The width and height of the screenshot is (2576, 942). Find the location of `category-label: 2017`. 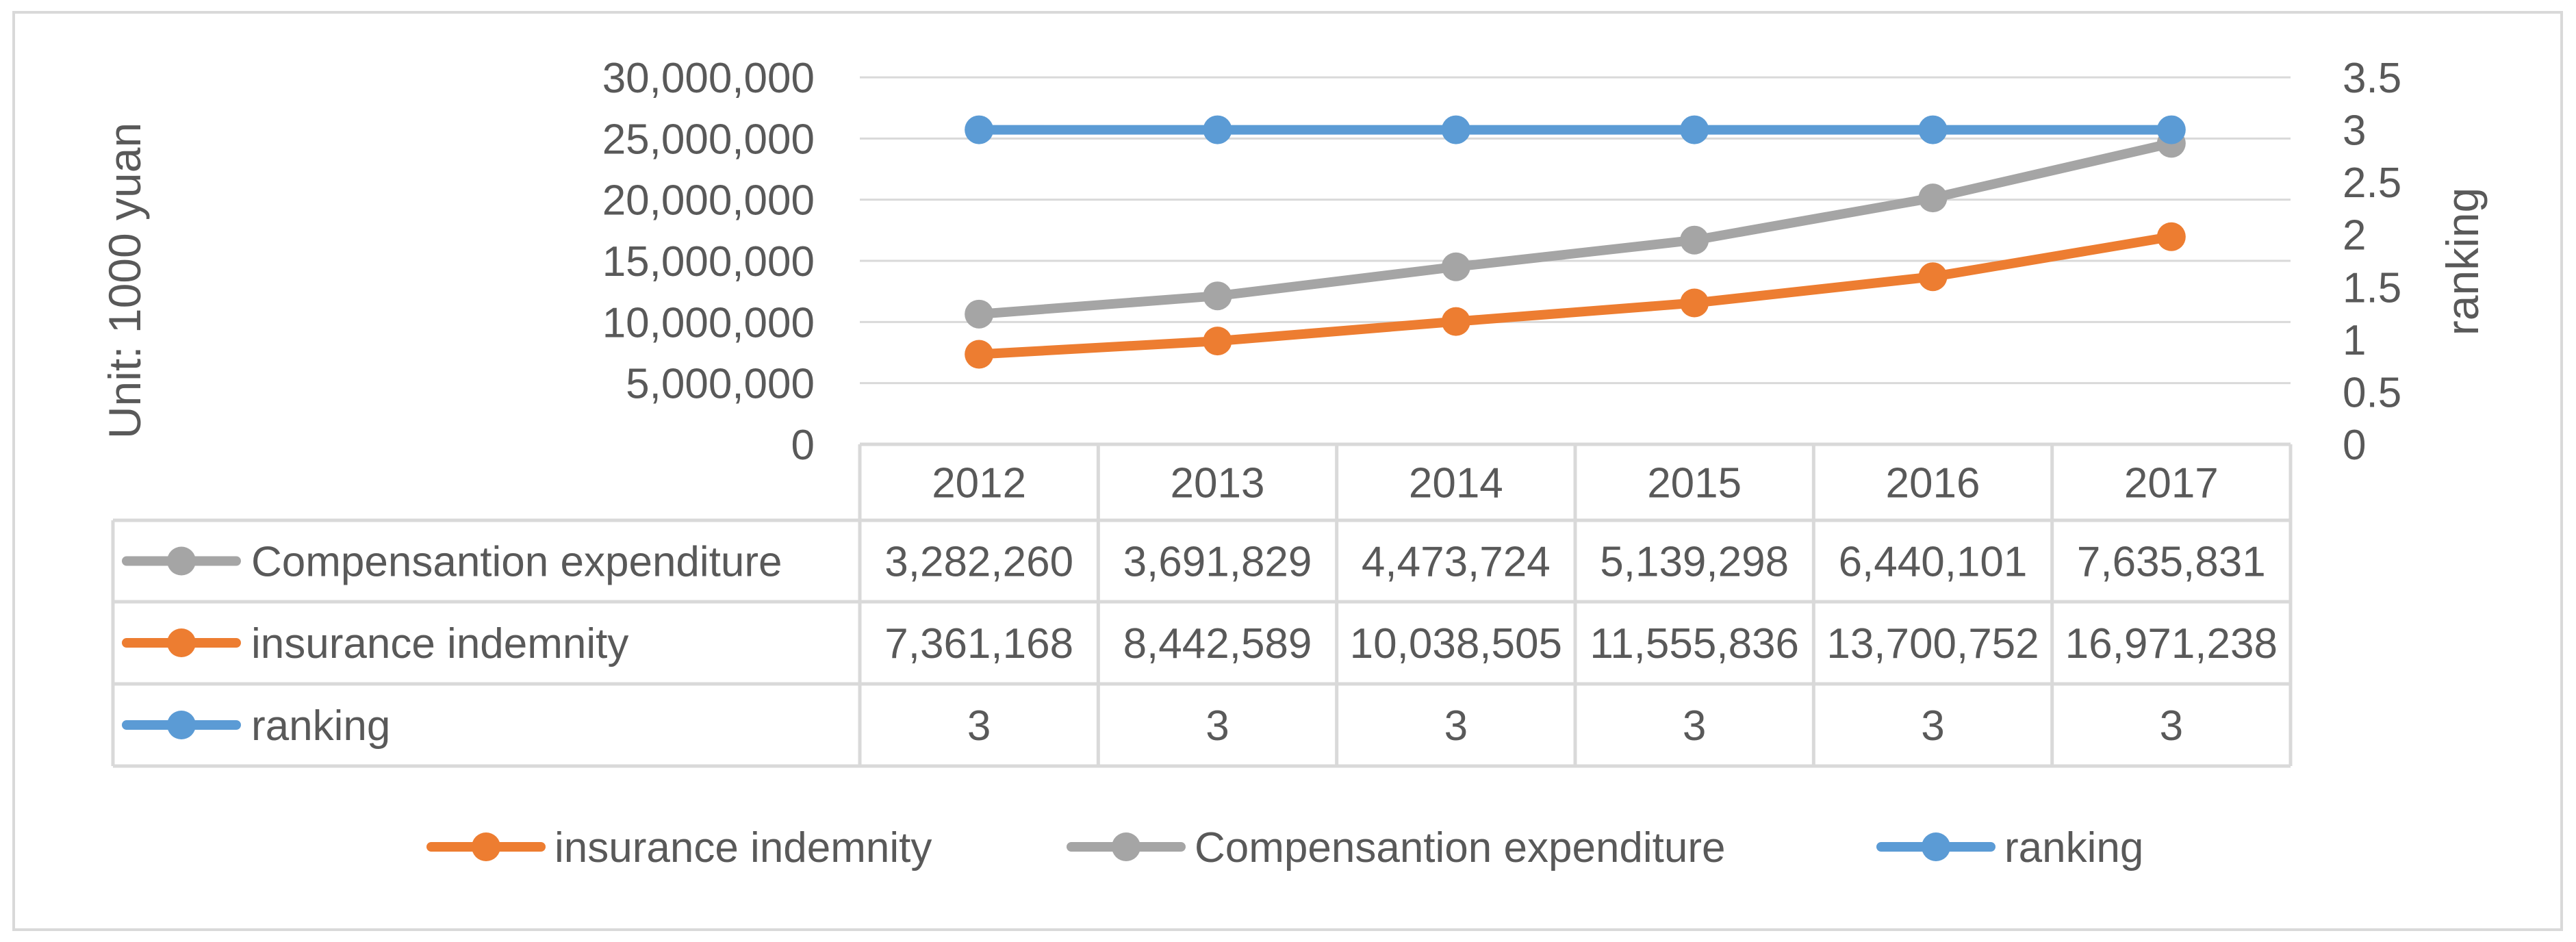

category-label: 2017 is located at coordinates (2171, 483).